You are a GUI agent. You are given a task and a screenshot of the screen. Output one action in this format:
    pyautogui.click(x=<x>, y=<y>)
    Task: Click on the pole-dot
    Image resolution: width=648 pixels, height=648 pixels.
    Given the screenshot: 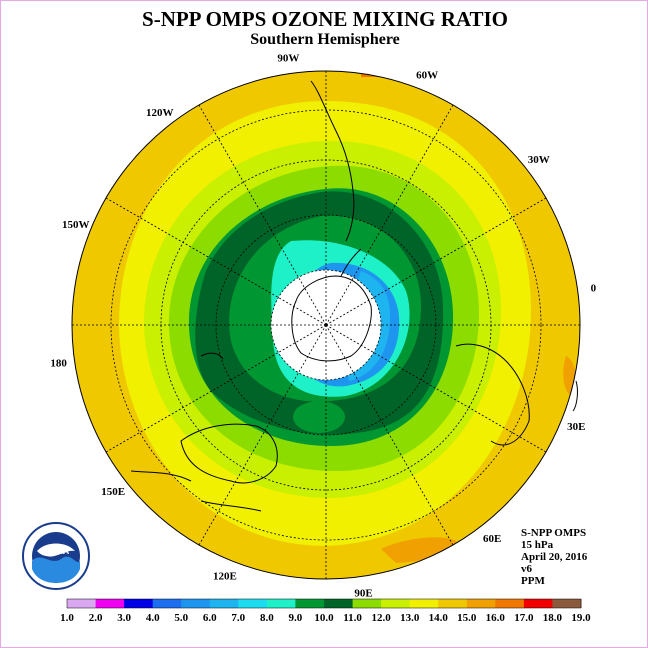 What is the action you would take?
    pyautogui.click(x=326, y=325)
    